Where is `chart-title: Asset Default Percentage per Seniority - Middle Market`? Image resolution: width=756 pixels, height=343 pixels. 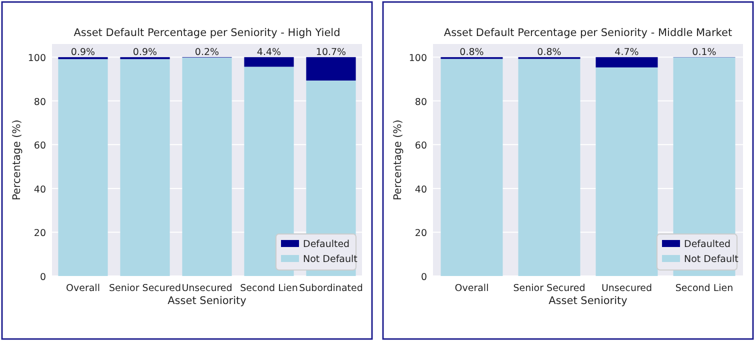
chart-title: Asset Default Percentage per Seniority - Middle Market is located at coordinates (588, 33).